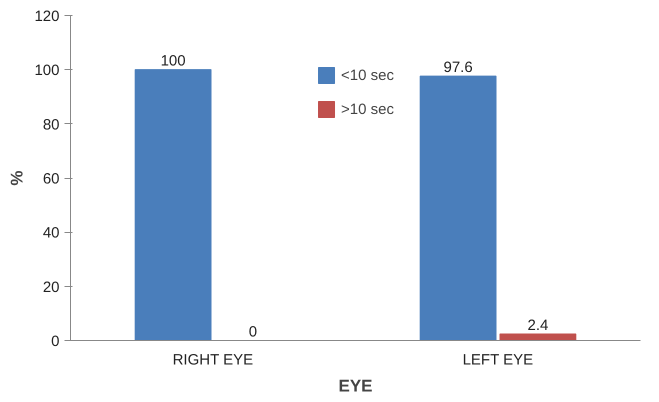 The height and width of the screenshot is (402, 659). I want to click on y-tick-label: 60, so click(51, 179).